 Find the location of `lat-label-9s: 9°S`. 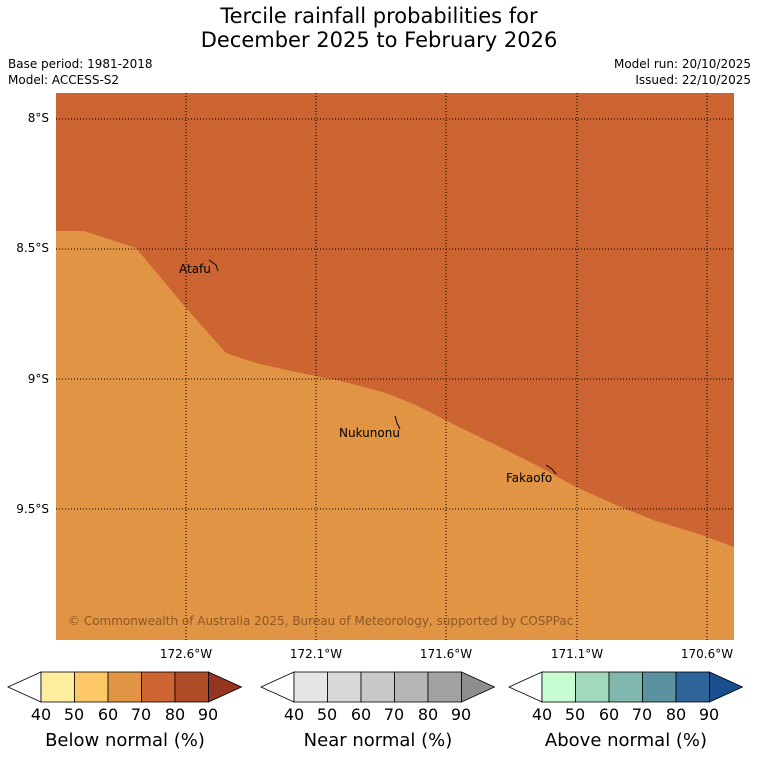

lat-label-9s: 9°S is located at coordinates (38, 379).